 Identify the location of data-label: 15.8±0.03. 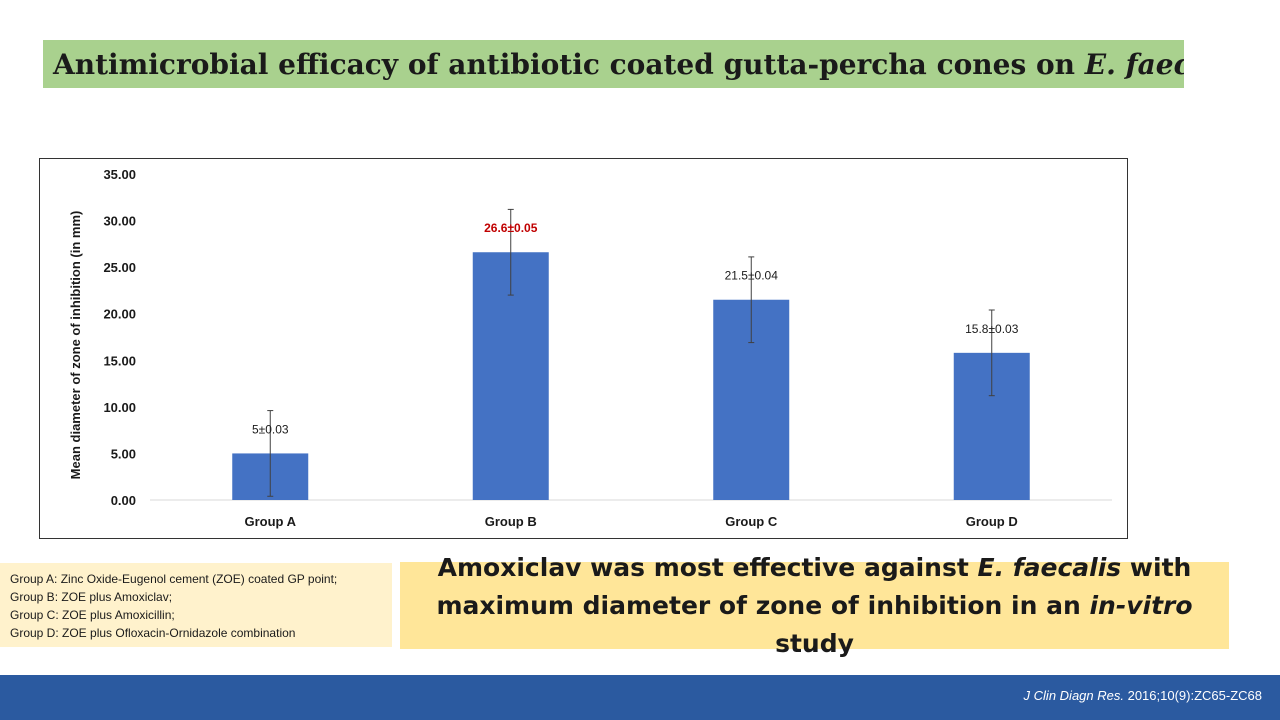
(992, 329).